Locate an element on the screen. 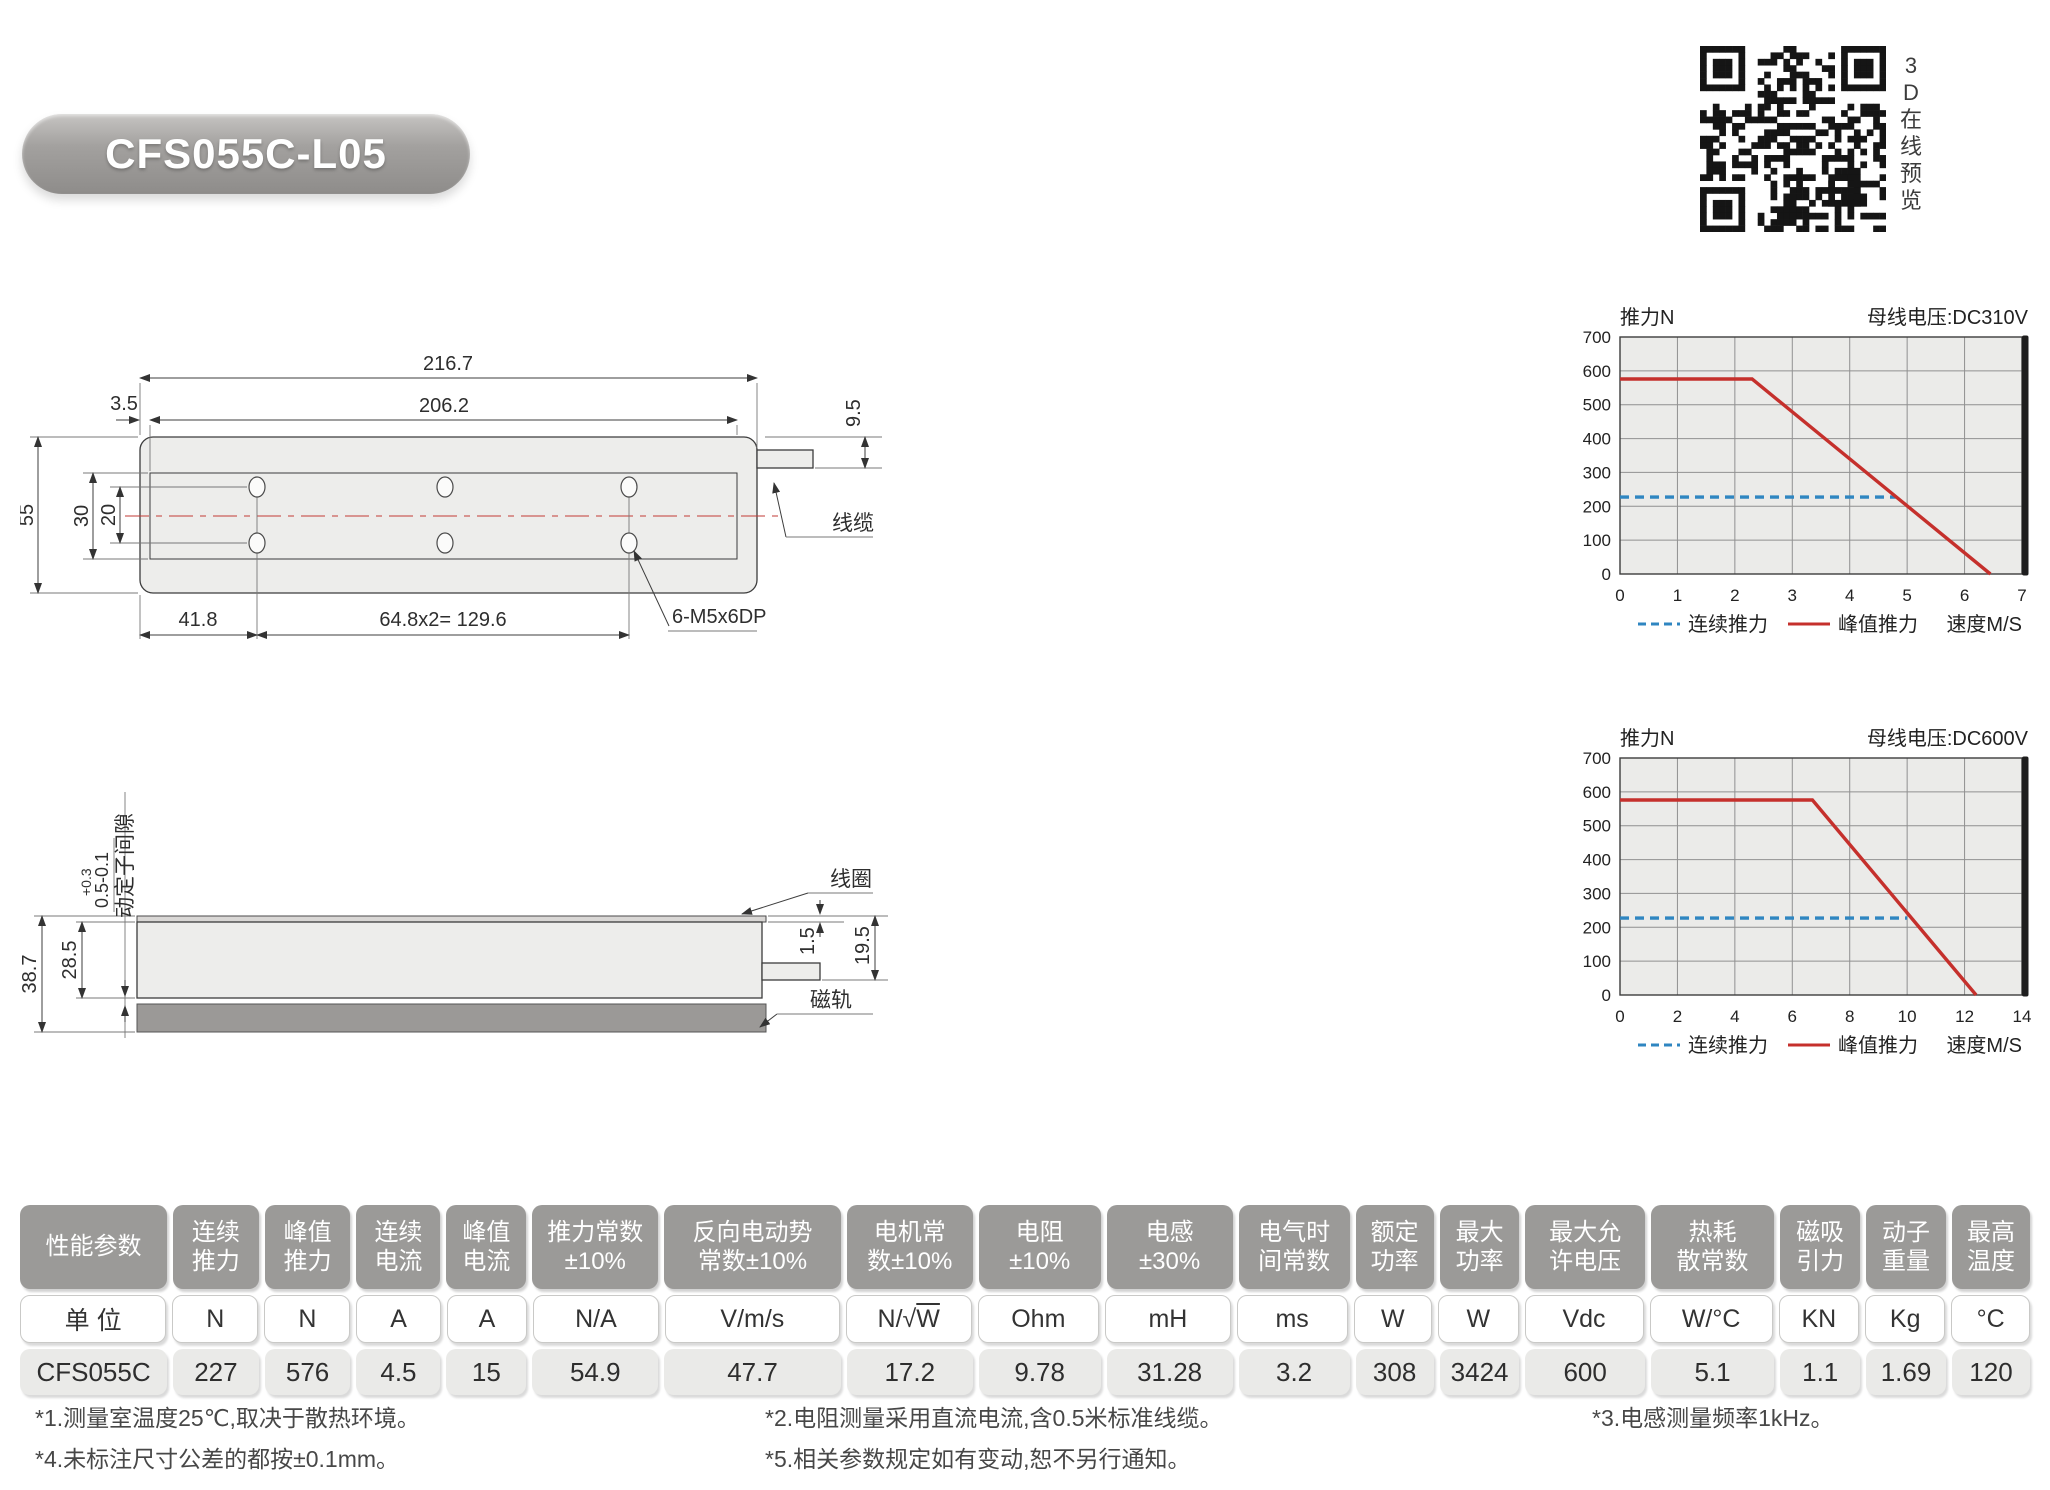 The width and height of the screenshot is (2050, 1490). cable-label: 线缆 is located at coordinates (853, 523).